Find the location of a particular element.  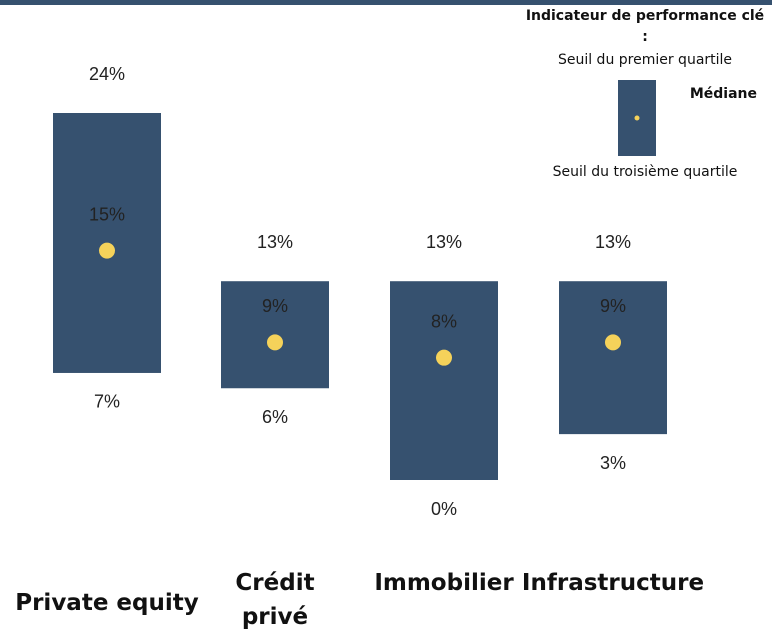

category-label: Immobilier is located at coordinates (444, 583).